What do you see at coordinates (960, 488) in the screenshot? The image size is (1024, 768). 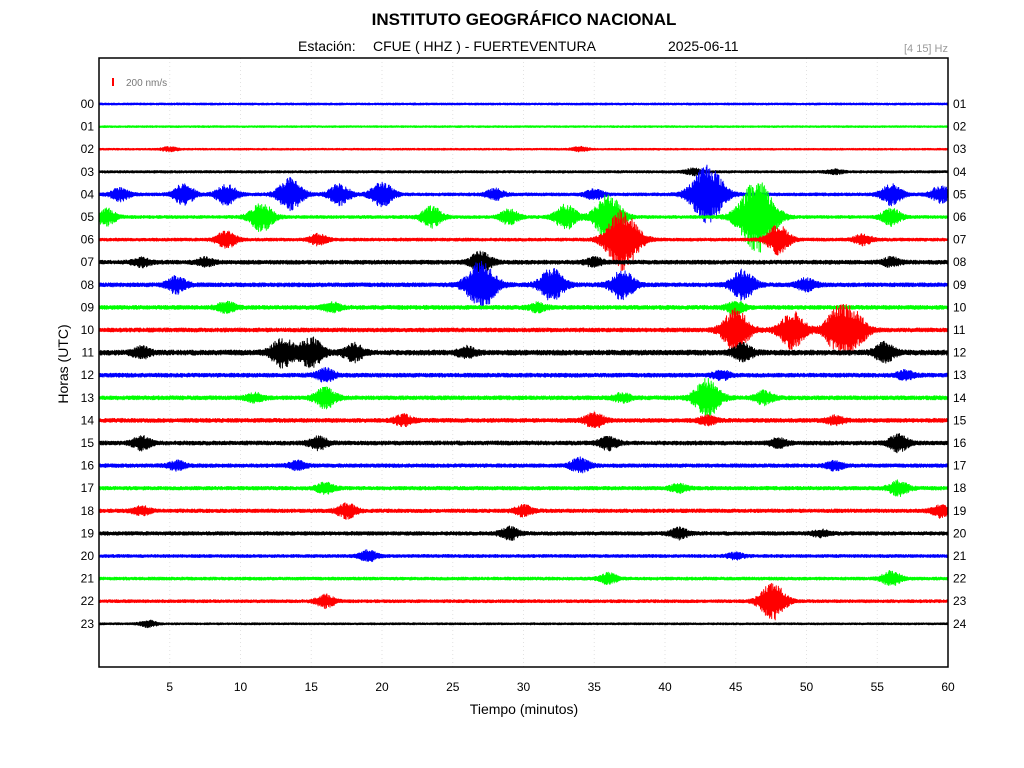 I see `hour-label-right-18: 18` at bounding box center [960, 488].